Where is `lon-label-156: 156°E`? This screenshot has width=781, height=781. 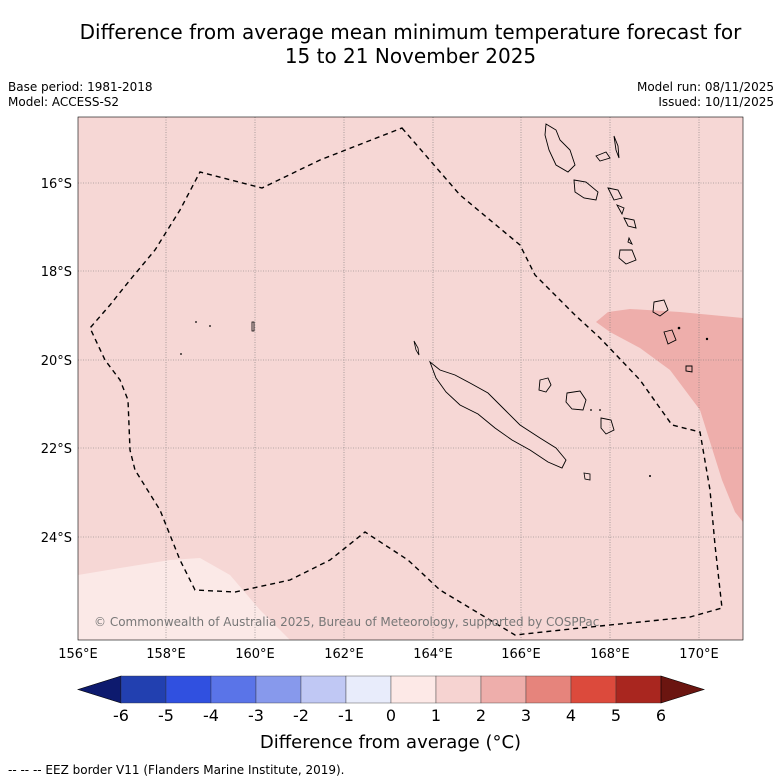
lon-label-156: 156°E is located at coordinates (78, 654).